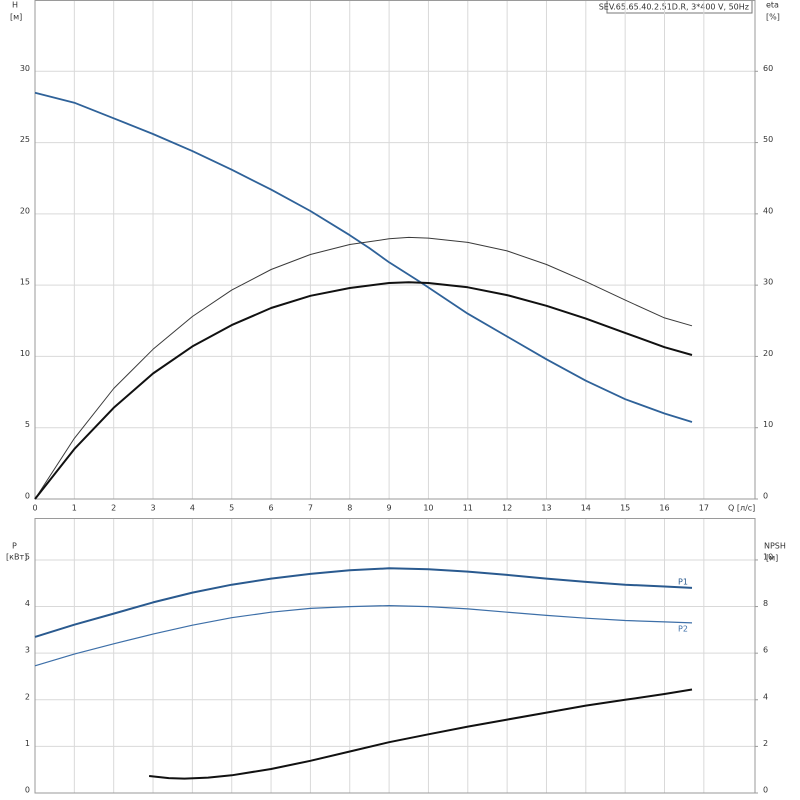 The width and height of the screenshot is (800, 800). Describe the element at coordinates (768, 210) in the screenshot. I see `y2-tick-label: 40` at that location.